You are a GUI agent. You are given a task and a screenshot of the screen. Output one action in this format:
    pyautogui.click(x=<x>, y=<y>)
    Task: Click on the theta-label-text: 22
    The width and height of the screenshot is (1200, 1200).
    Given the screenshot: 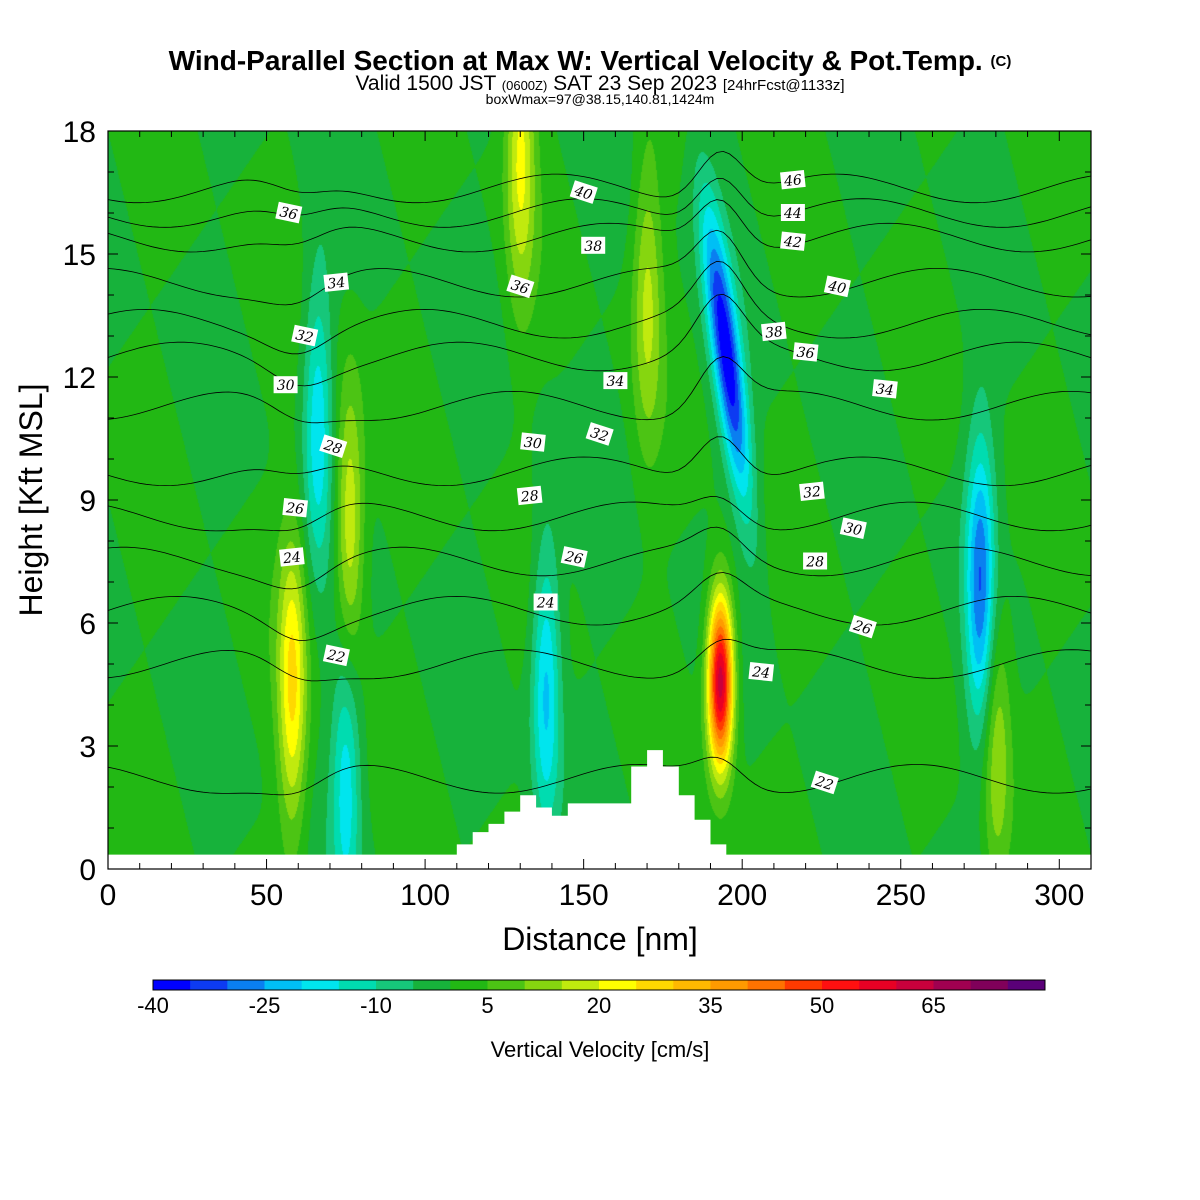 What is the action you would take?
    pyautogui.click(x=336, y=657)
    